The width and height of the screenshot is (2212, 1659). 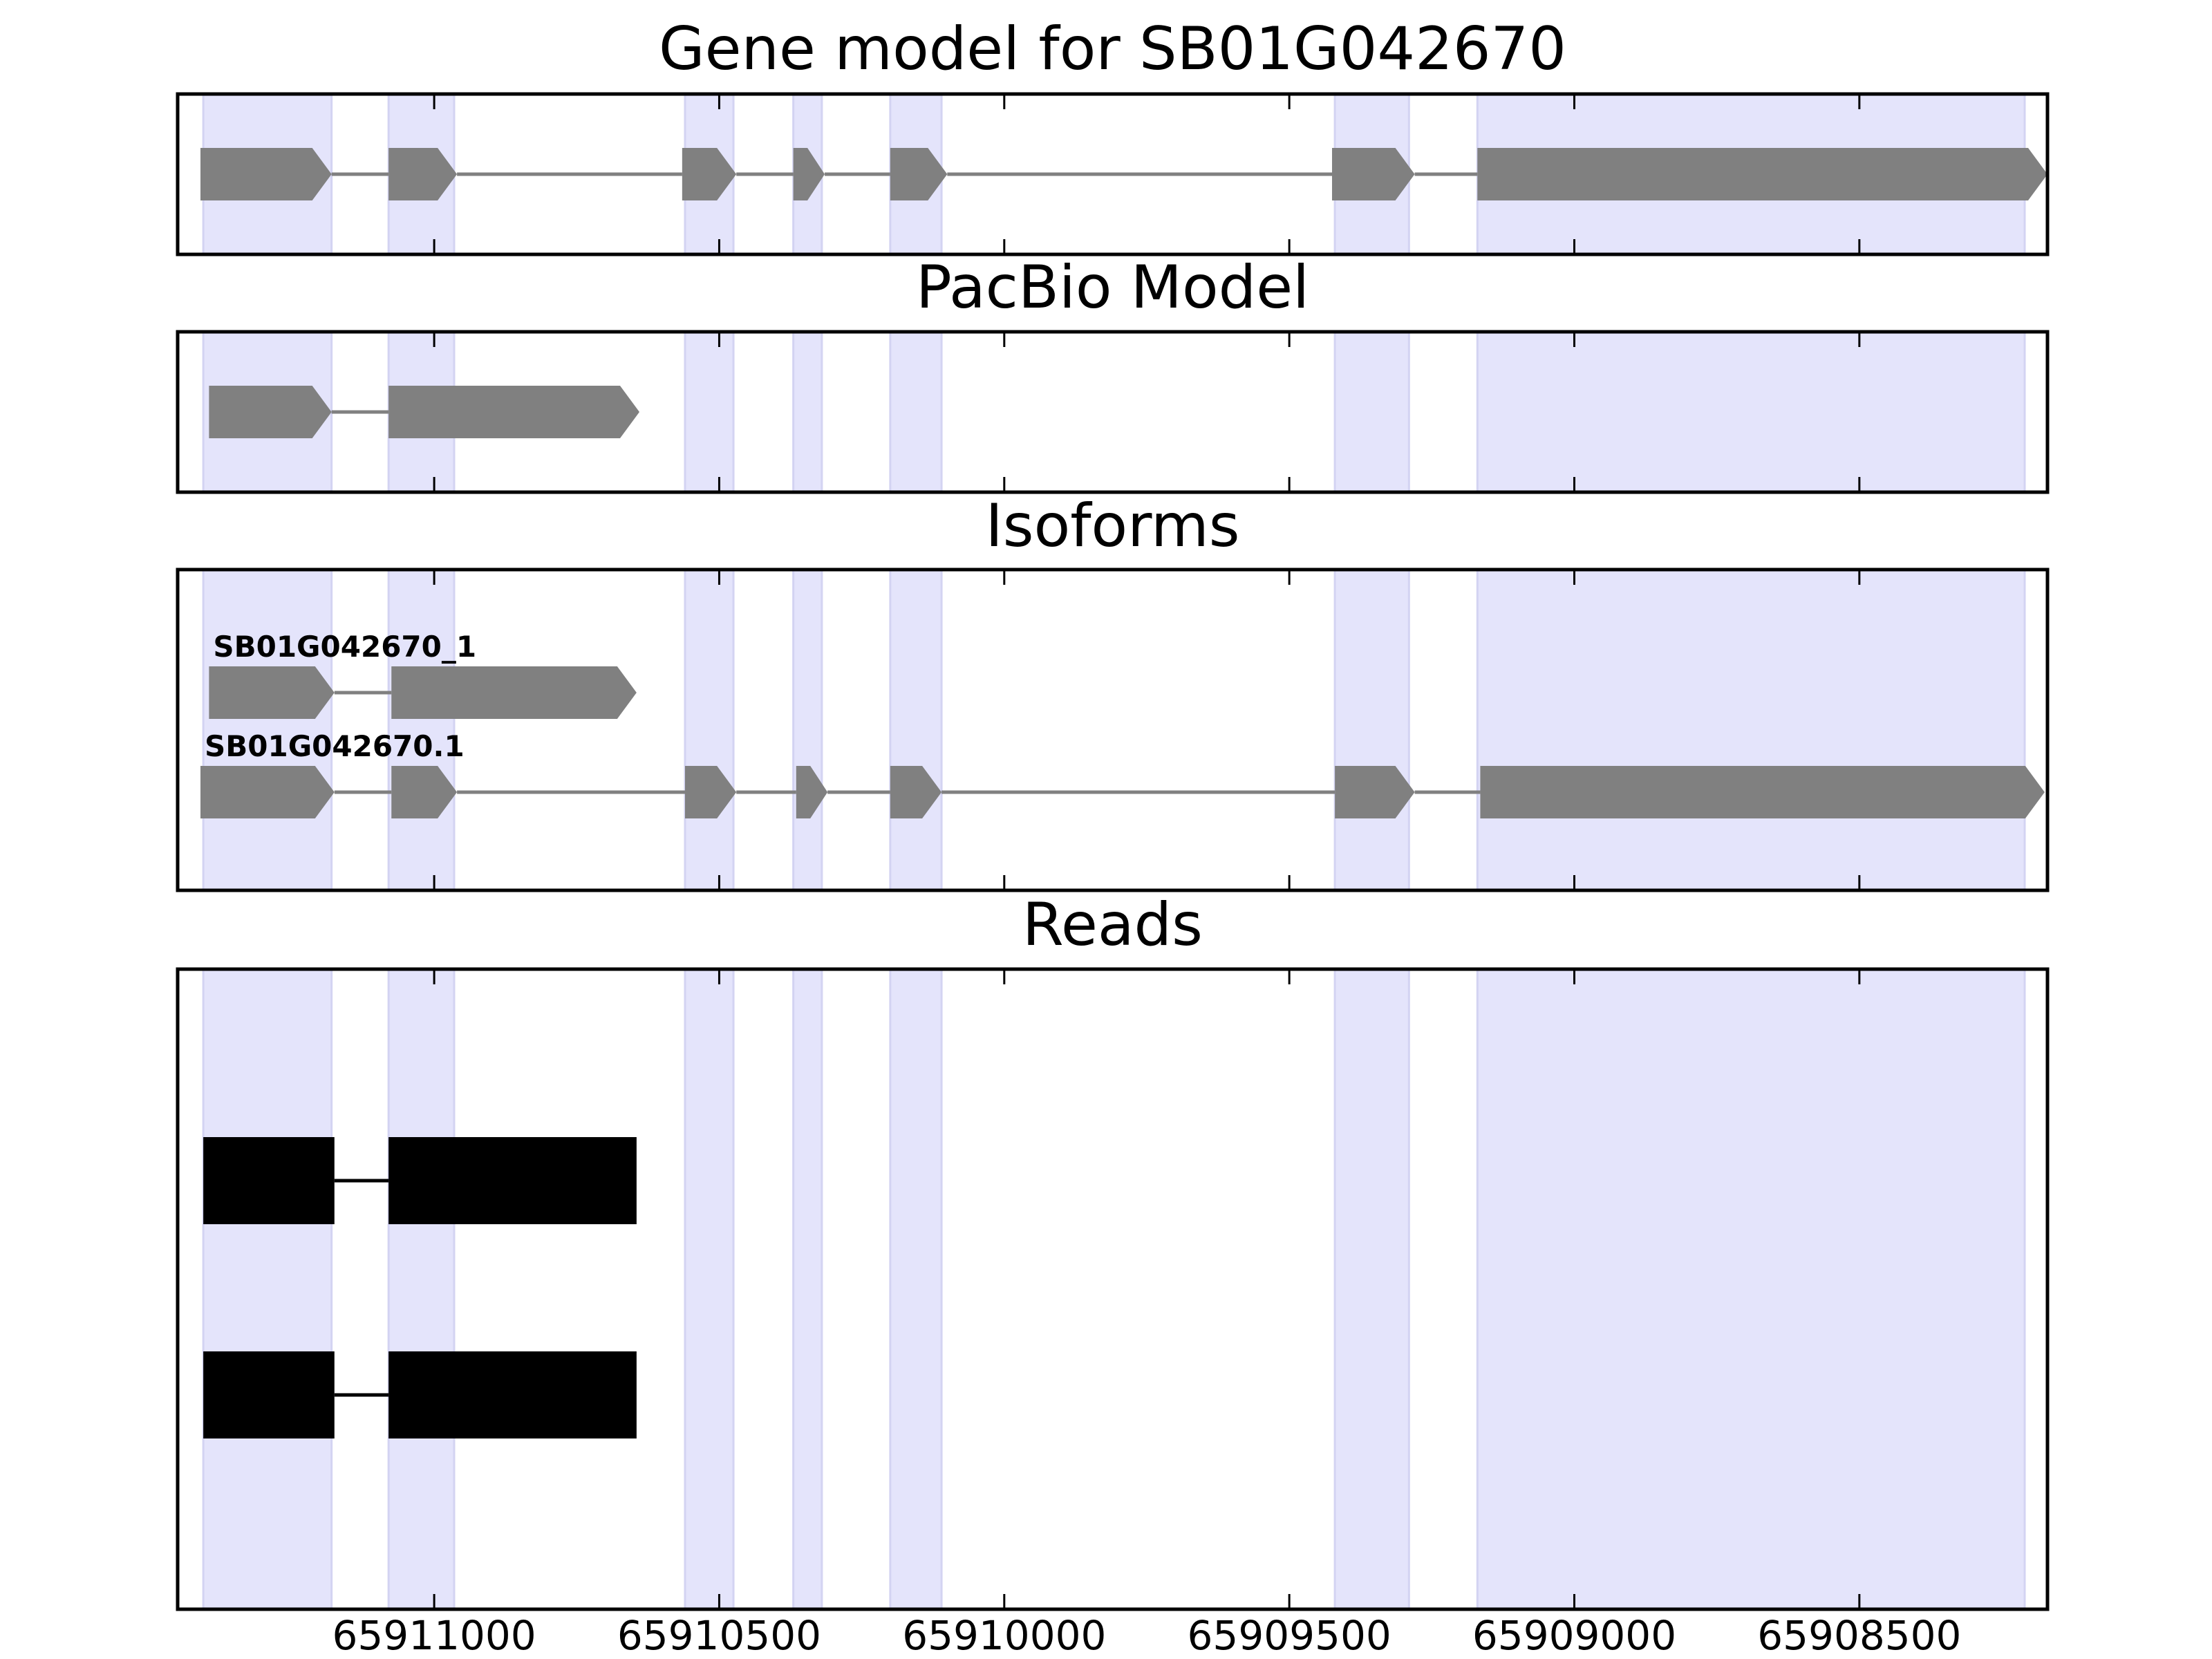 What do you see at coordinates (1112, 924) in the screenshot?
I see `panel-title: Reads` at bounding box center [1112, 924].